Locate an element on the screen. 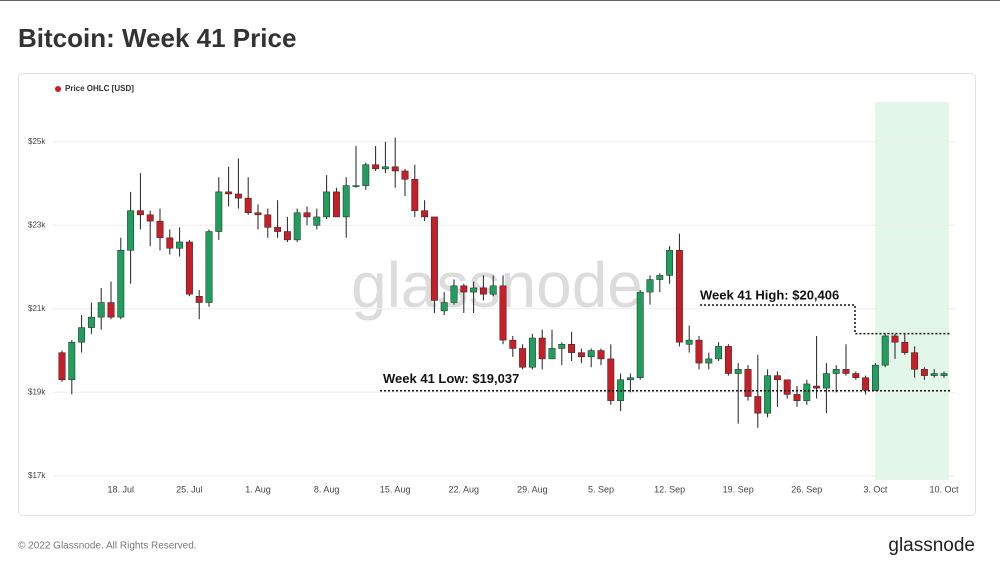 The height and width of the screenshot is (581, 1000). x-tick-label: 10. Oct is located at coordinates (944, 489).